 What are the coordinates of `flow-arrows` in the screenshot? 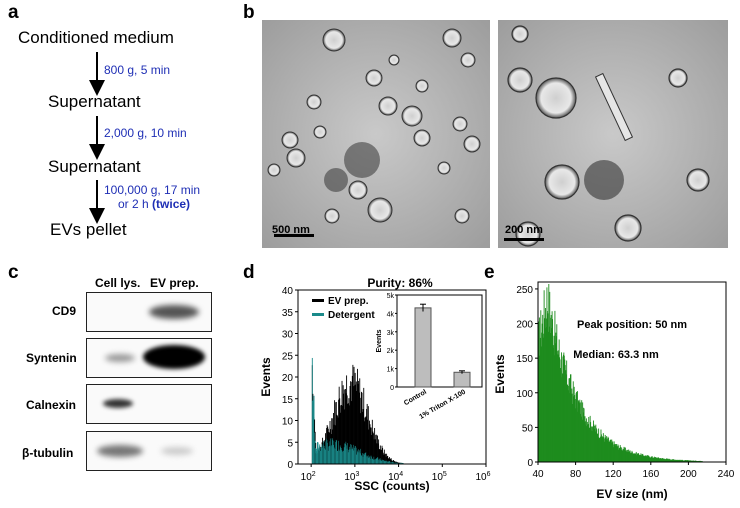 It's located at (97, 138).